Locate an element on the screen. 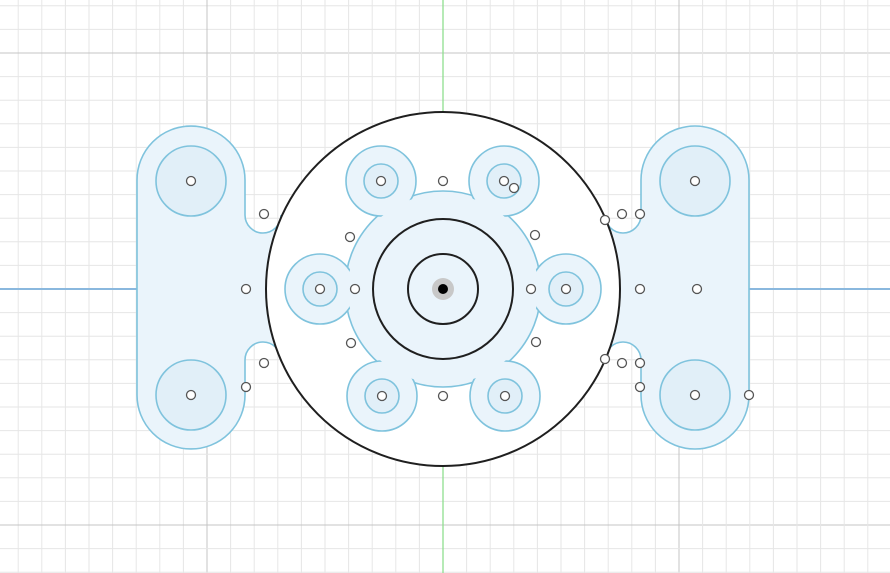 The width and height of the screenshot is (890, 573). origin-point is located at coordinates (443, 289).